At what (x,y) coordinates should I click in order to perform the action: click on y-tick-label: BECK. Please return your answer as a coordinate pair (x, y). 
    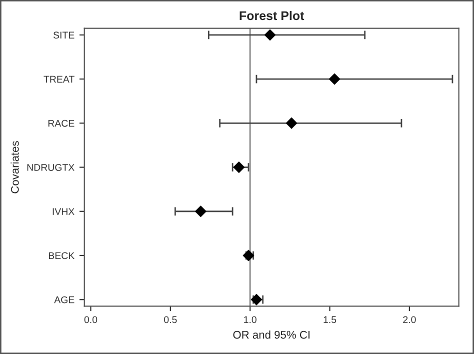
    Looking at the image, I should click on (61, 256).